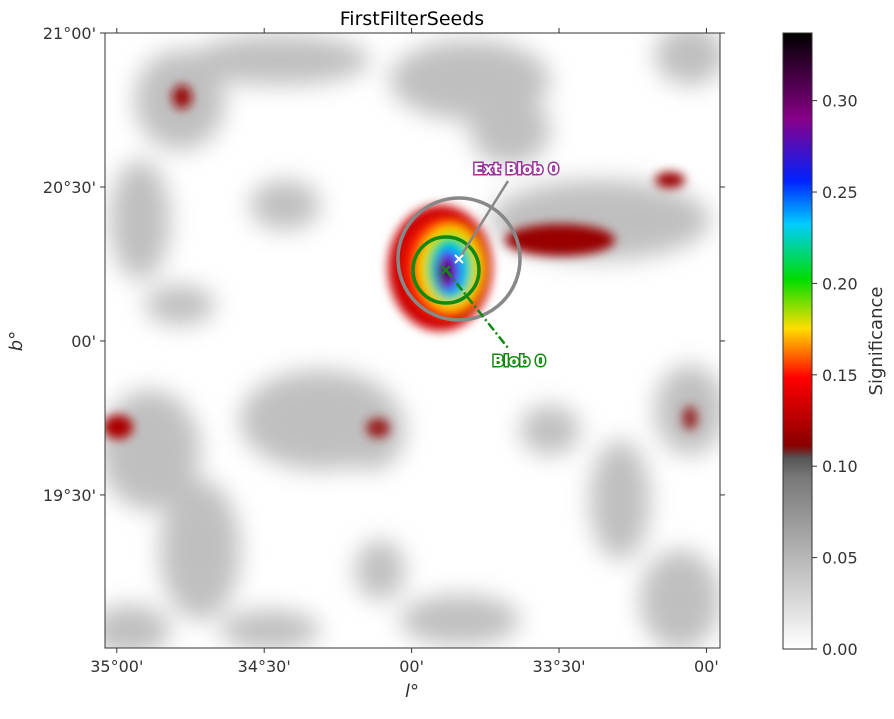 Image resolution: width=894 pixels, height=719 pixels. Describe the element at coordinates (516, 169) in the screenshot. I see `annotation: Ext Blob 0` at that location.